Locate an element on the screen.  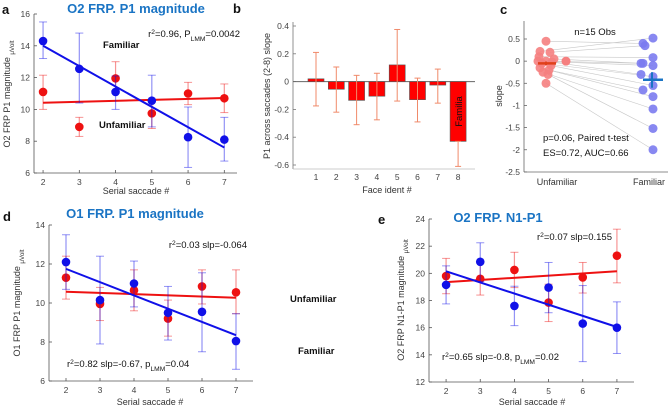
panel-letter: e is located at coordinates (381, 219).